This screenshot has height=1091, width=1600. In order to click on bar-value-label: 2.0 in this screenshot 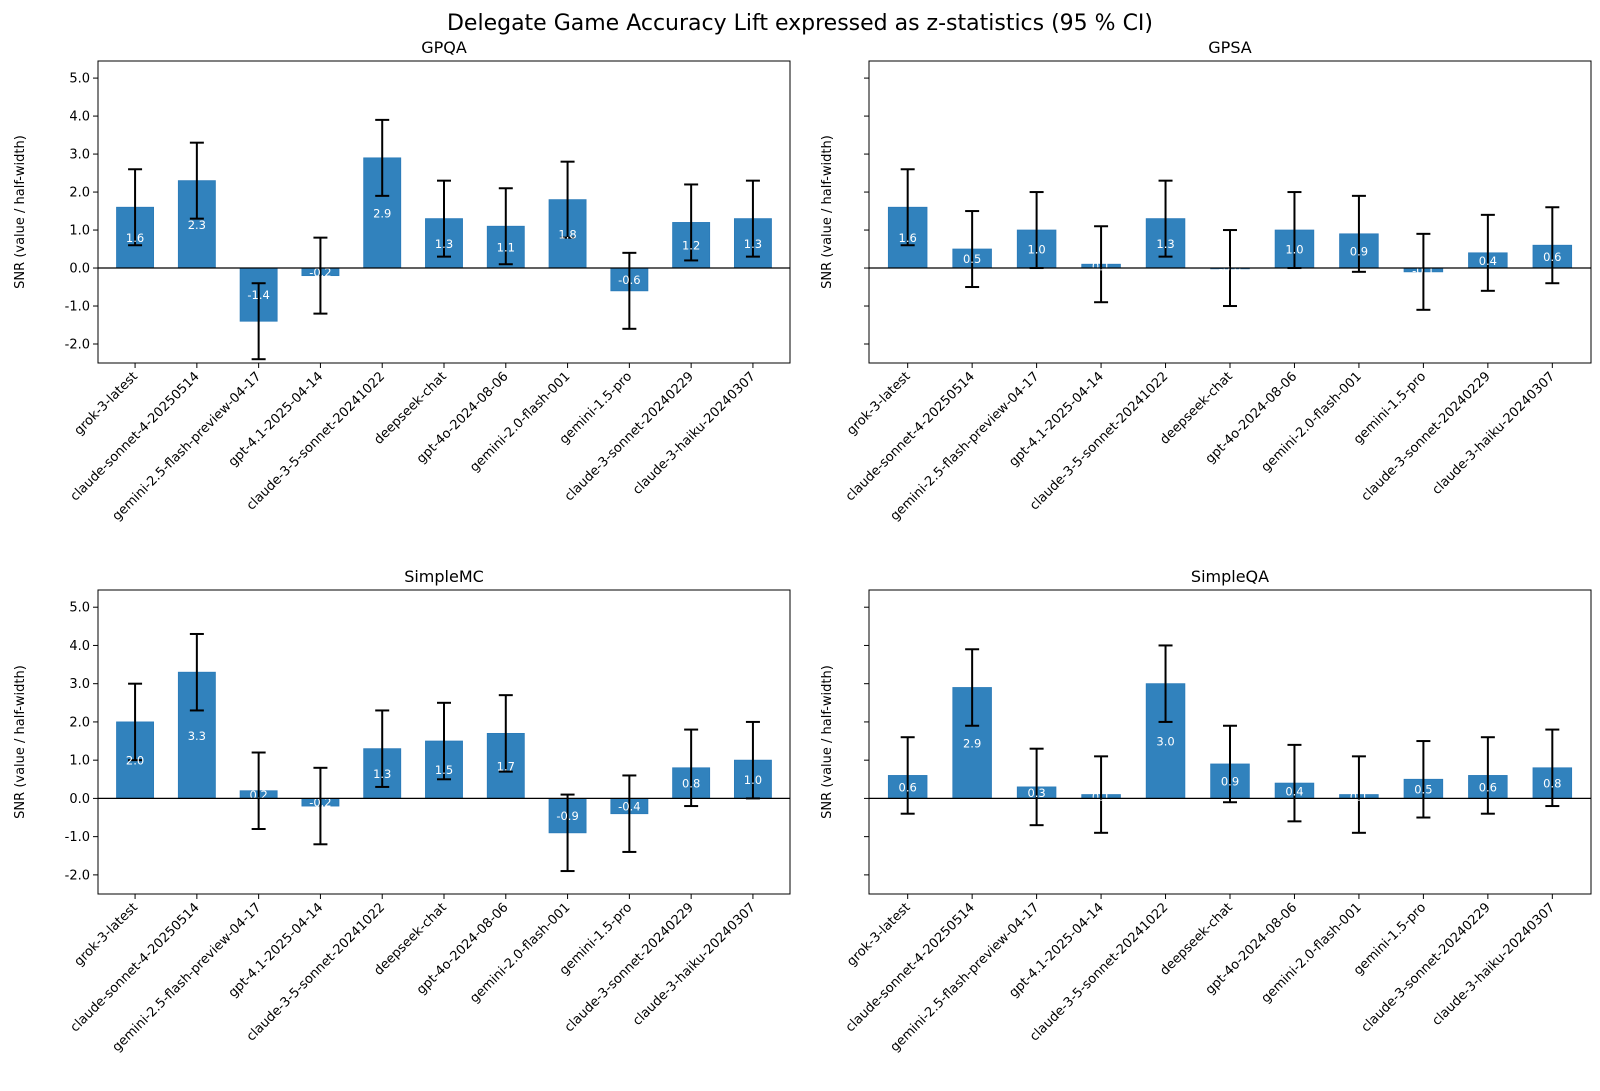, I will do `click(135, 761)`.